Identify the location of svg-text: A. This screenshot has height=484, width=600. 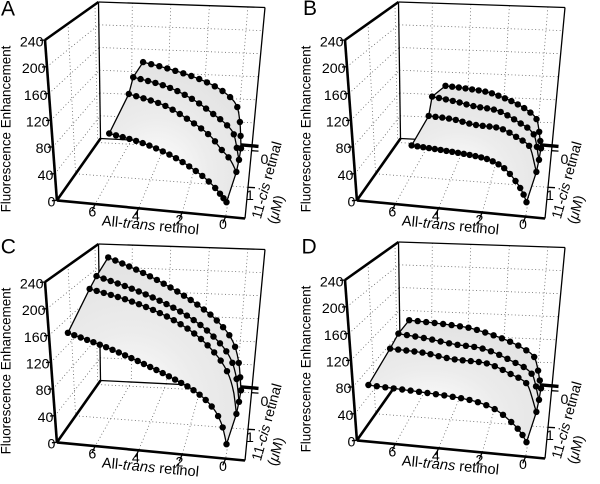
(8, 10).